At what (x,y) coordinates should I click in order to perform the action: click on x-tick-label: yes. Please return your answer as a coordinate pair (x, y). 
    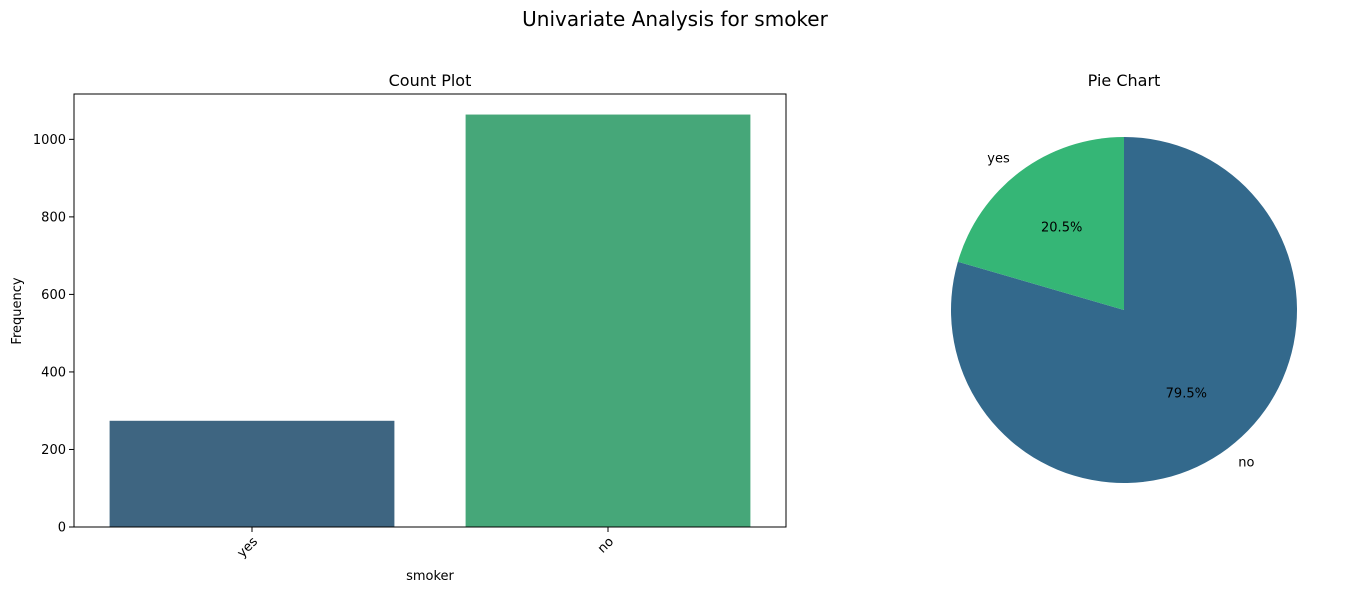
    Looking at the image, I should click on (248, 547).